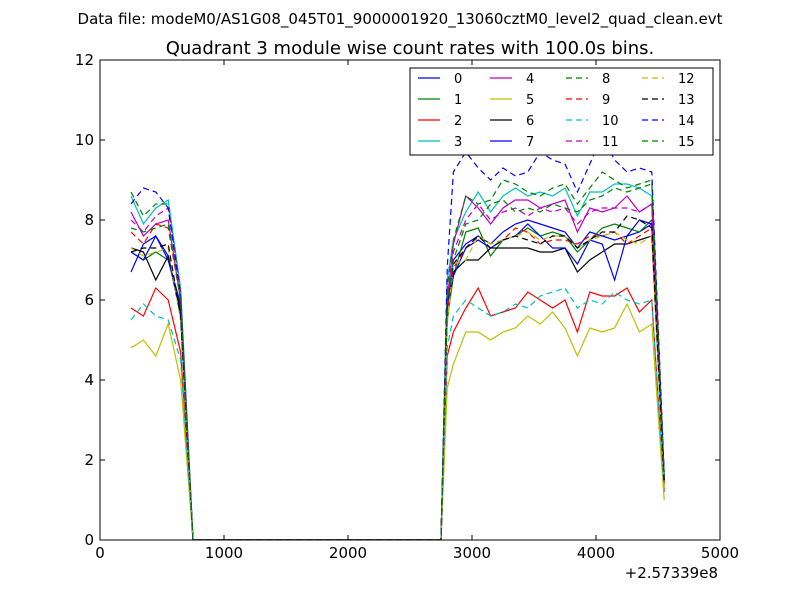  Describe the element at coordinates (671, 573) in the screenshot. I see `x-axis-offset-label: +2.57339e8` at that location.